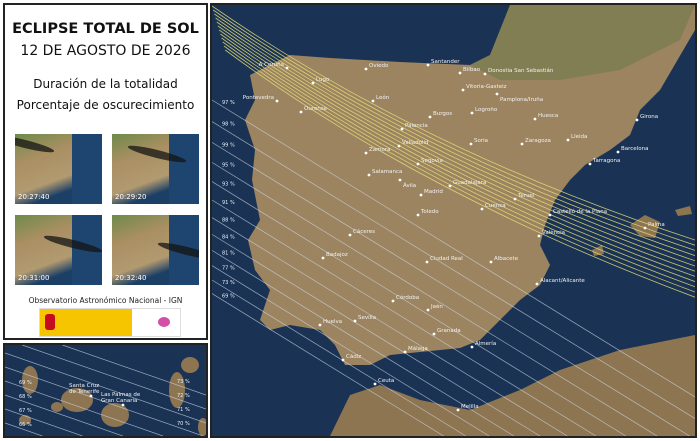 Image resolution: width=700 pixels, height=441 pixels. I want to click on city-label: Pamplona/Iruña, so click(521, 100).